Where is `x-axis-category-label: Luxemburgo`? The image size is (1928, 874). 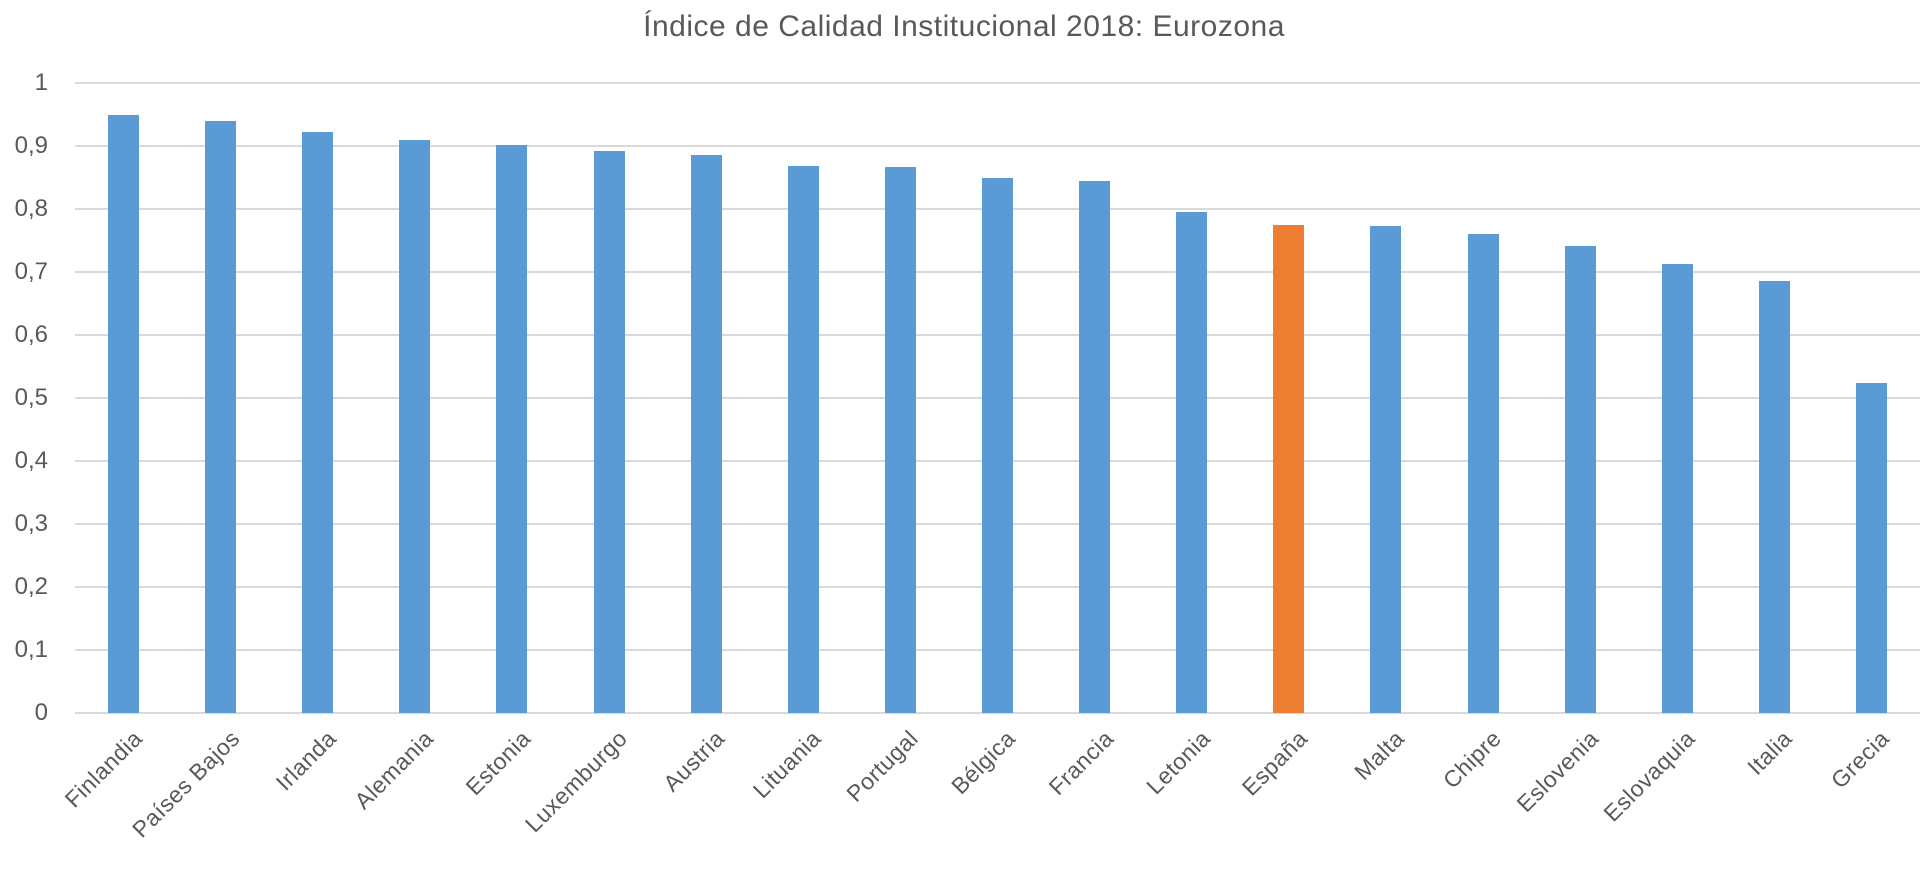 x-axis-category-label: Luxemburgo is located at coordinates (576, 781).